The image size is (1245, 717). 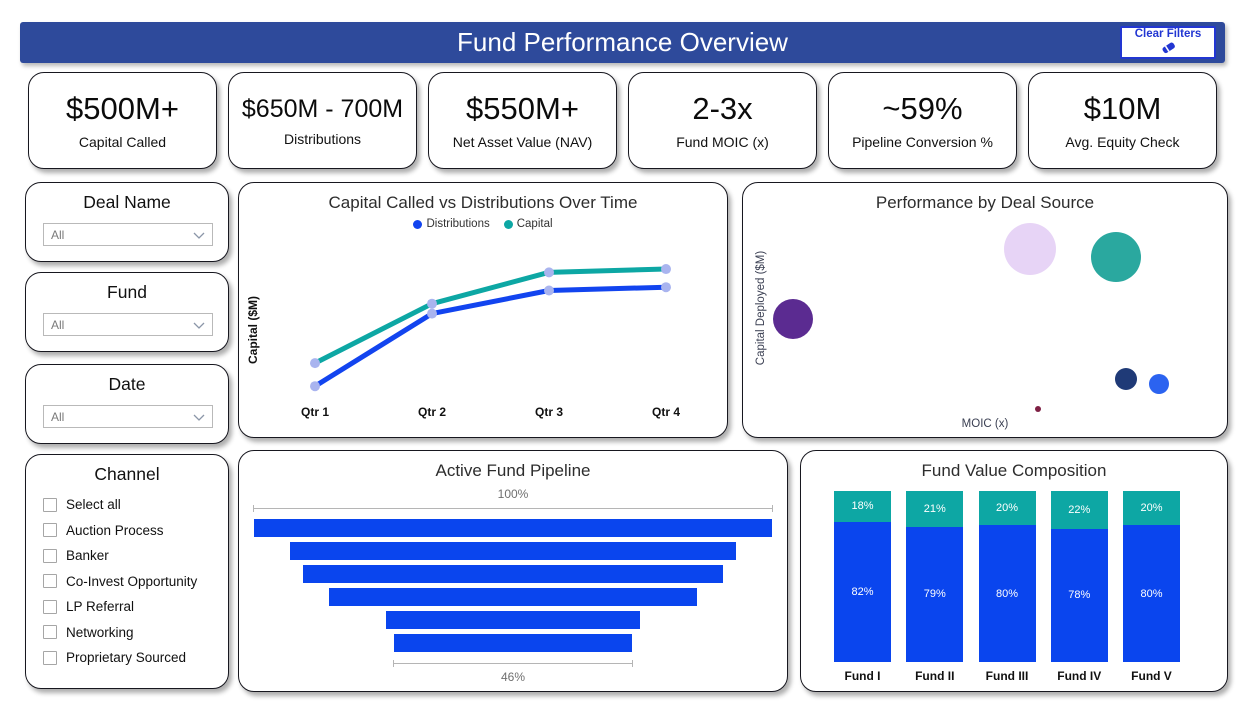 I want to click on kpi-label: Fund MOIC (x), so click(x=722, y=142).